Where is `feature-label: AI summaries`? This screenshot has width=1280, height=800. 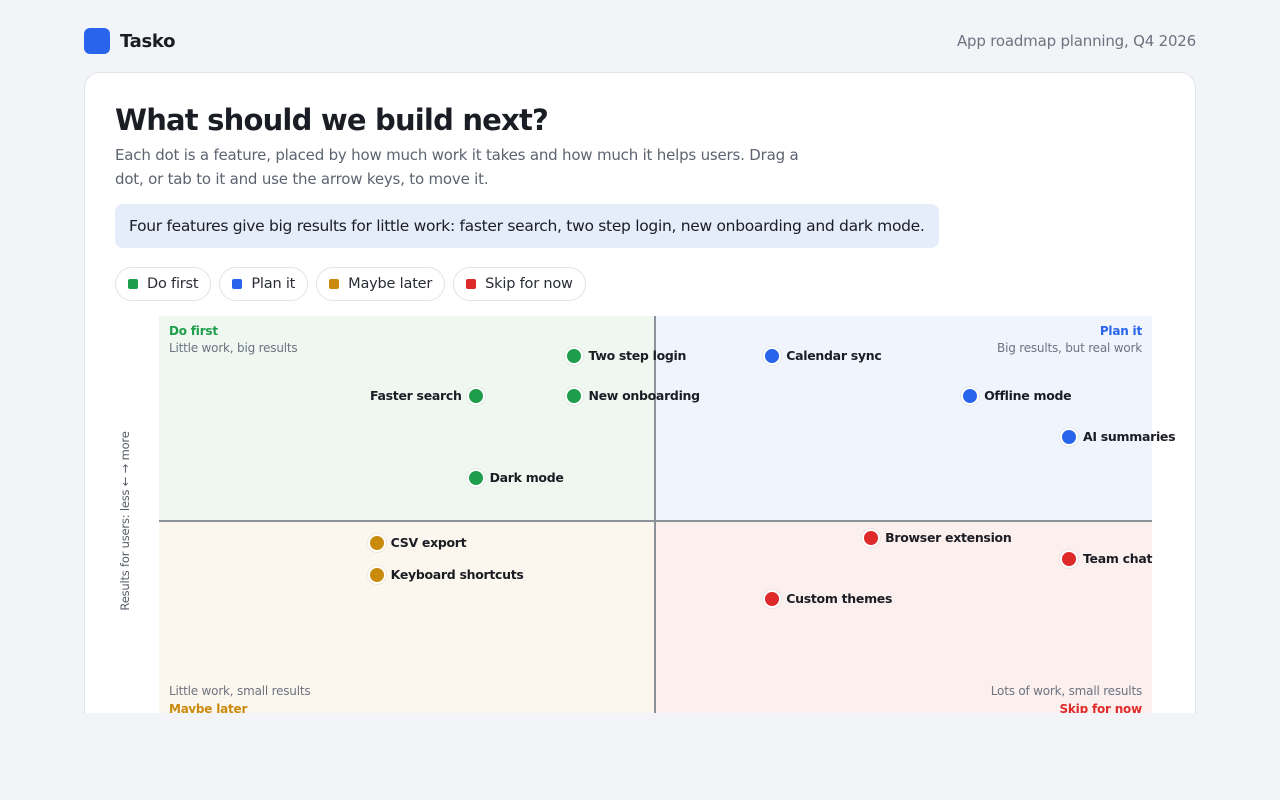
feature-label: AI summaries is located at coordinates (1129, 436).